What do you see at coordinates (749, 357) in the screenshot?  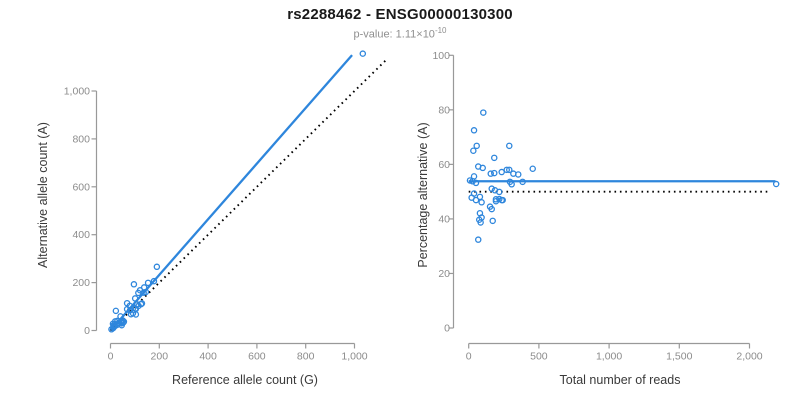 I see `x-tick-label: 2,000` at bounding box center [749, 357].